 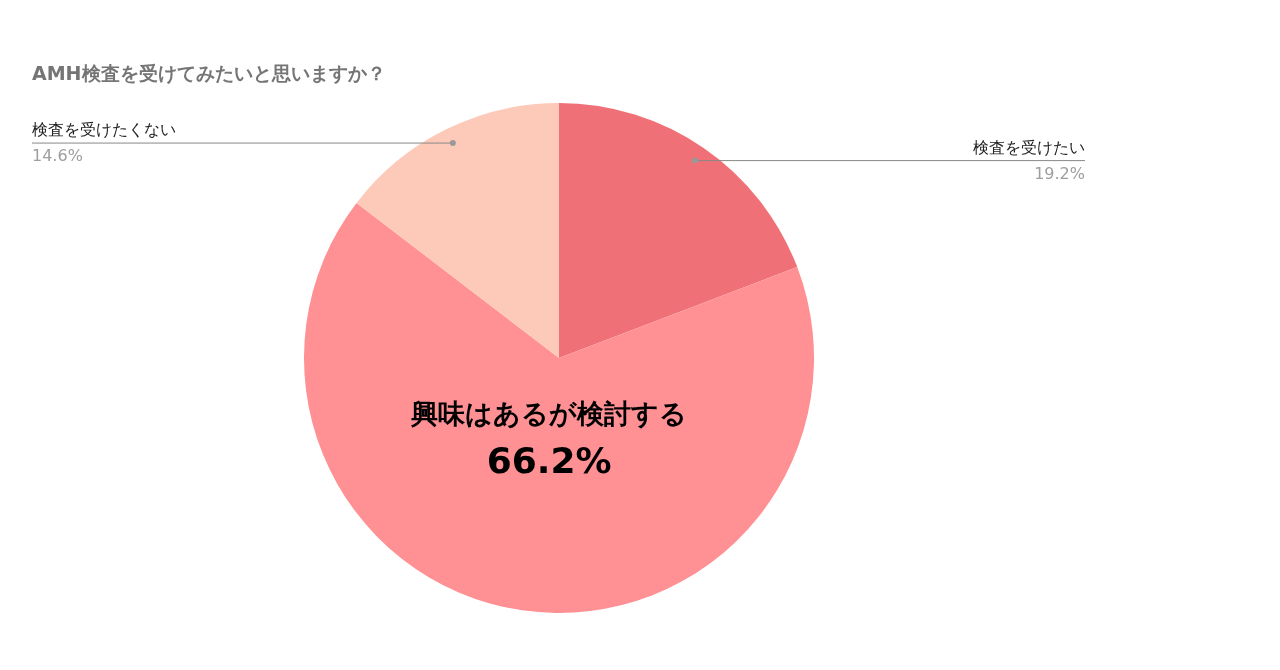 I want to click on slice-label: 検査を受けたくない, so click(x=104, y=130).